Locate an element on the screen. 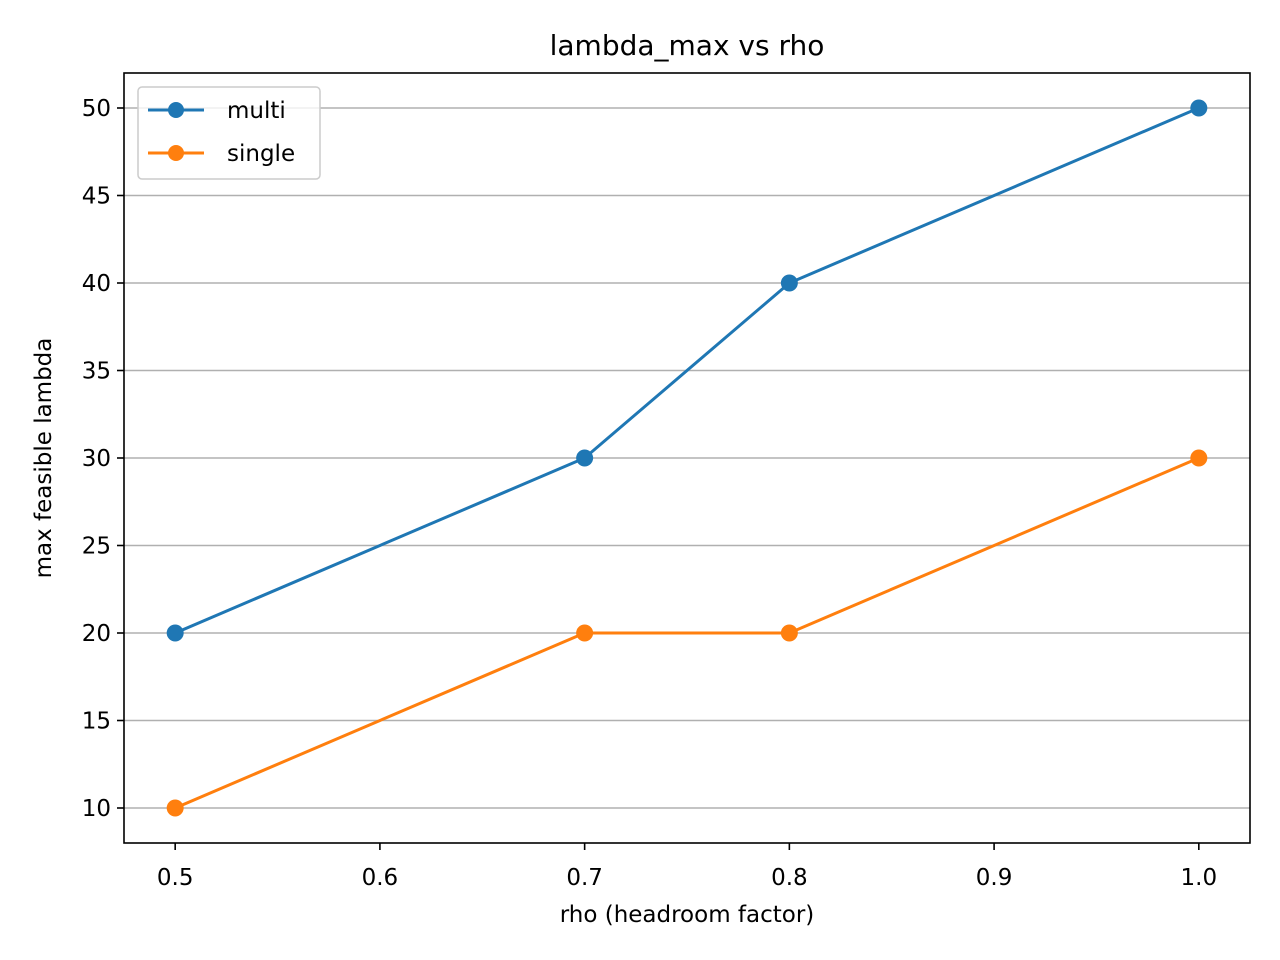  y-tick-label: 50 is located at coordinates (96, 109).